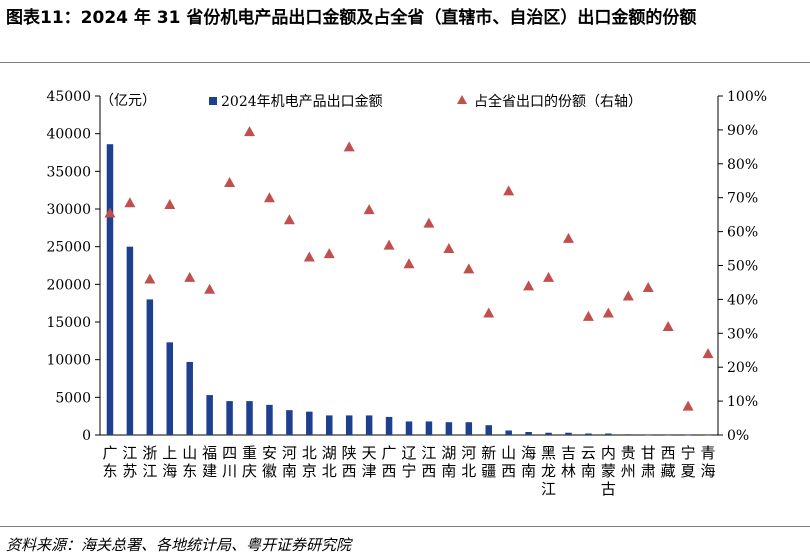  Describe the element at coordinates (648, 462) in the screenshot. I see `x-tick-label: 甘肃` at that location.